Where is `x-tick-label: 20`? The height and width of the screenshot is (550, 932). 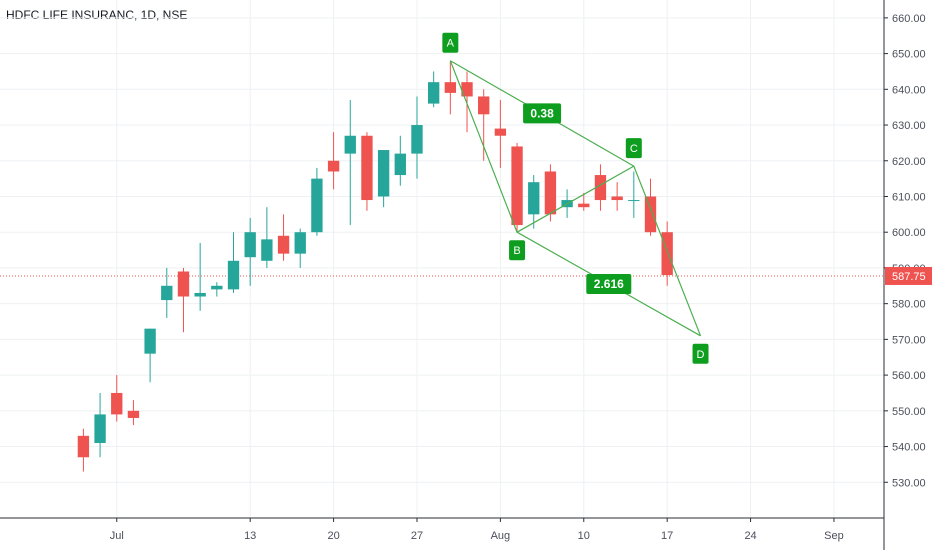 x-tick-label: 20 is located at coordinates (333, 536).